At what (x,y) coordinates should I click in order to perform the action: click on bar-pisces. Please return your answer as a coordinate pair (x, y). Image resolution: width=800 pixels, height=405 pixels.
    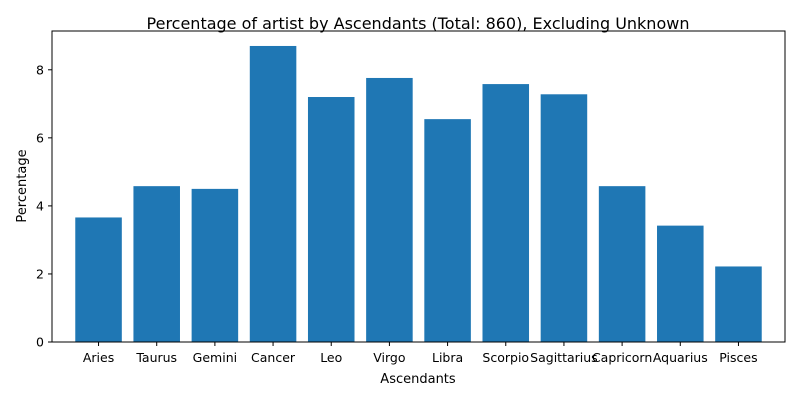
    Looking at the image, I should click on (738, 304).